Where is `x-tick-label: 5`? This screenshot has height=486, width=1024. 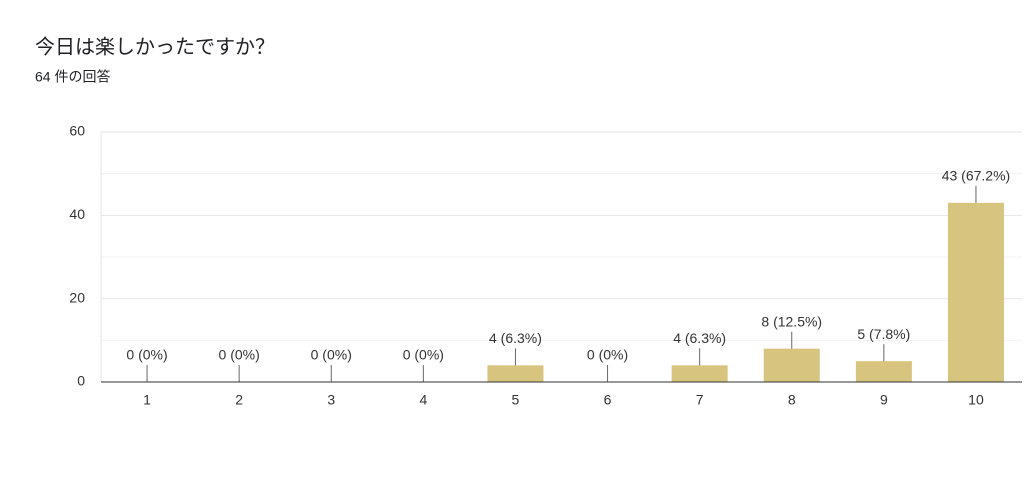
x-tick-label: 5 is located at coordinates (516, 400).